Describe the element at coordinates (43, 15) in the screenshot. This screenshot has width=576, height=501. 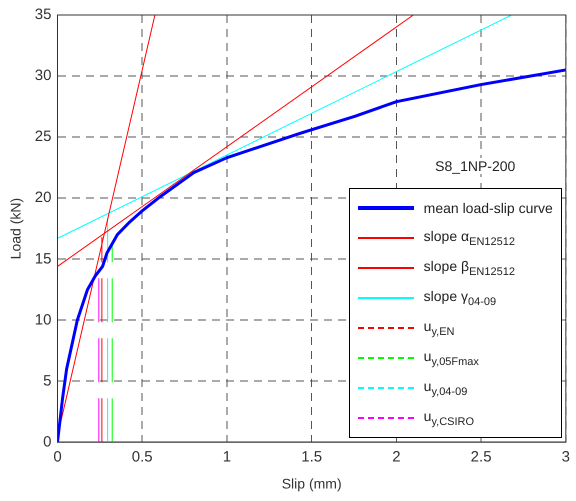
I see `y-tick-label: 35` at that location.